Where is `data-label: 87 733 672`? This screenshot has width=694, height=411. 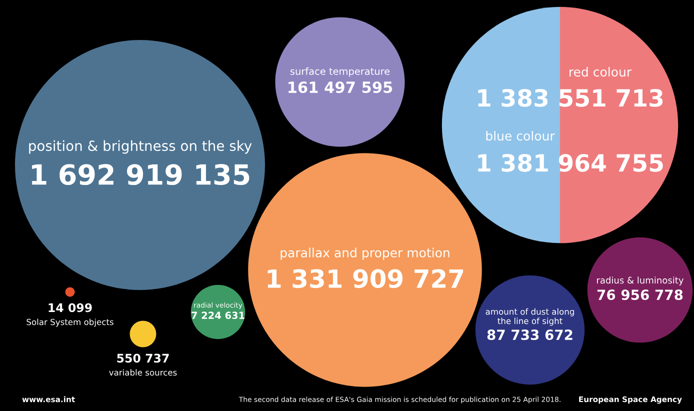
data-label: 87 733 672 is located at coordinates (529, 335).